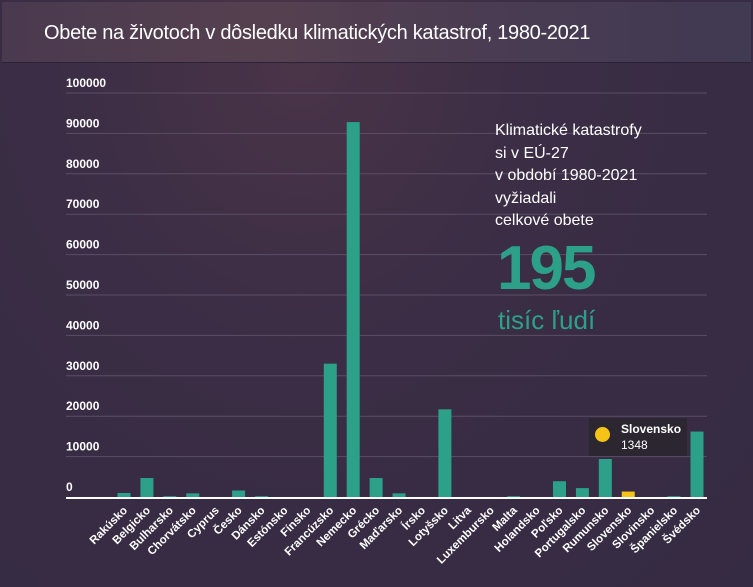  Describe the element at coordinates (532, 153) in the screenshot. I see `annotation-line: si v EÚ-27` at that location.